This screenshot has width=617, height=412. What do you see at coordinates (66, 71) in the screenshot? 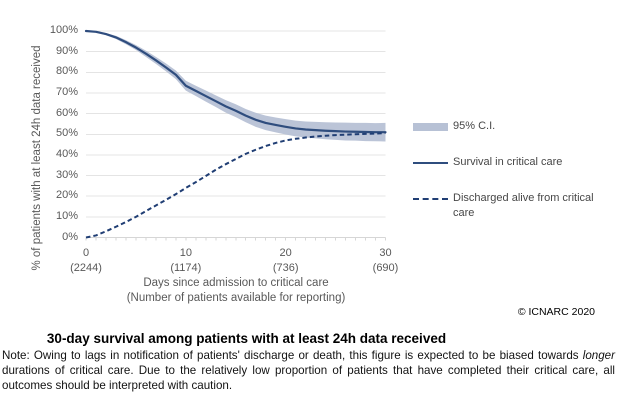
I see `y-axis-tick-label: 80%` at bounding box center [66, 71].